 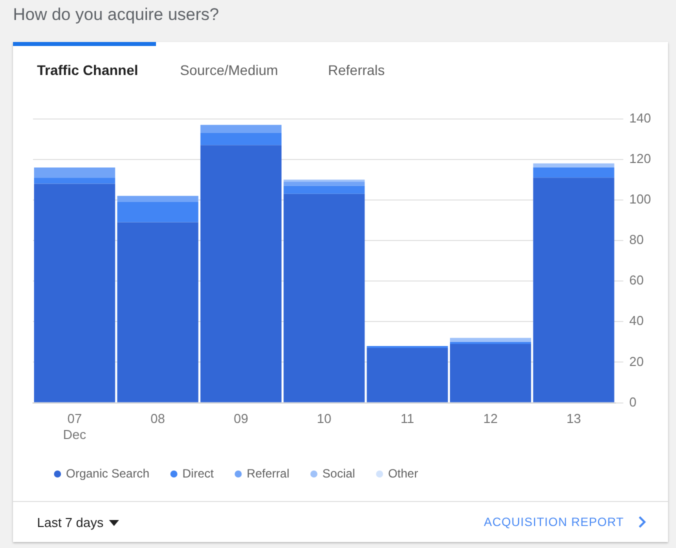 I want to click on y-tick-label: 120, so click(x=640, y=158).